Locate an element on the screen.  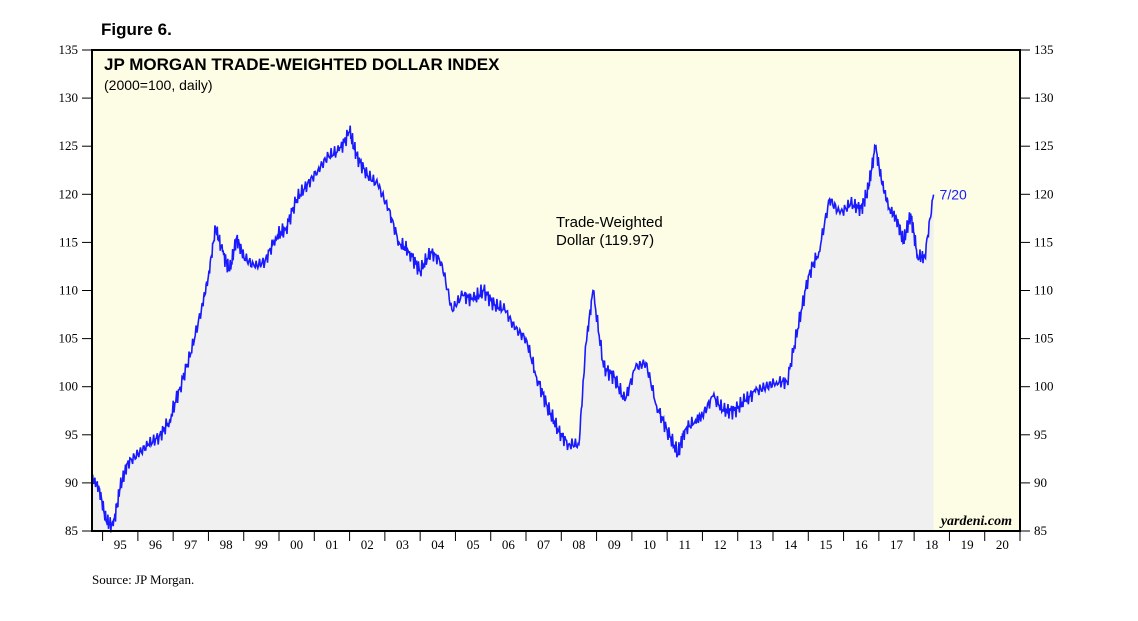
y-tick-label-right: 110 is located at coordinates (1043, 290).